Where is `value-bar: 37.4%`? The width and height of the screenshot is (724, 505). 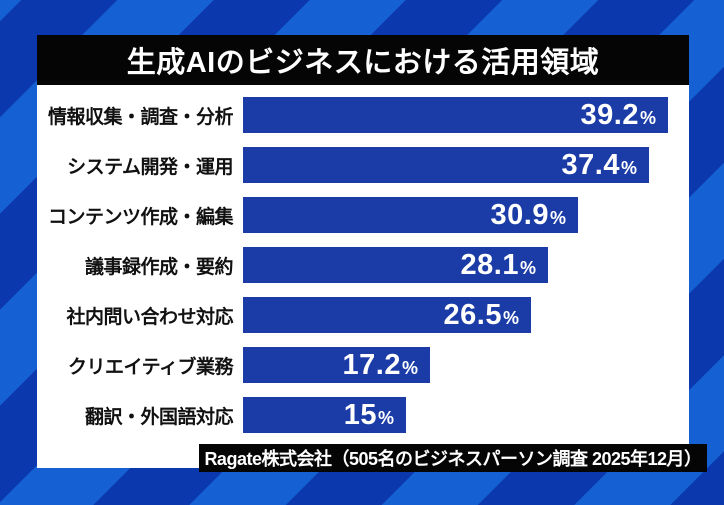
value-bar: 37.4% is located at coordinates (446, 165).